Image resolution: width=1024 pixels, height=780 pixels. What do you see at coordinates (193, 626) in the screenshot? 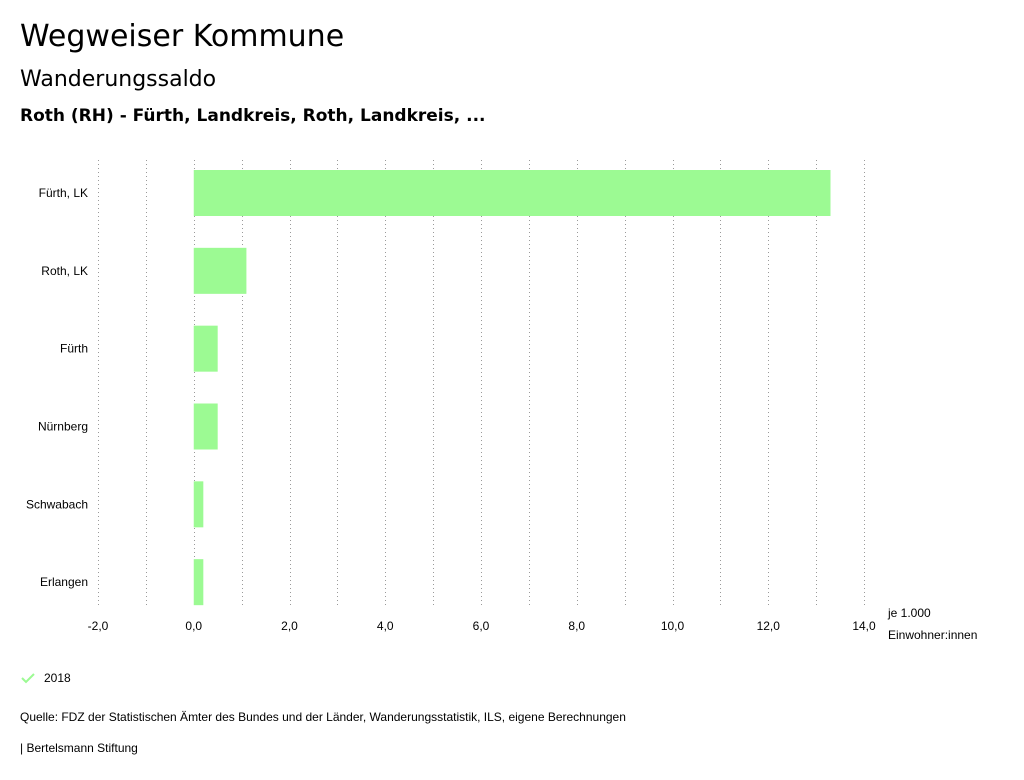
I see `x-tick-label: 0,0` at bounding box center [193, 626].